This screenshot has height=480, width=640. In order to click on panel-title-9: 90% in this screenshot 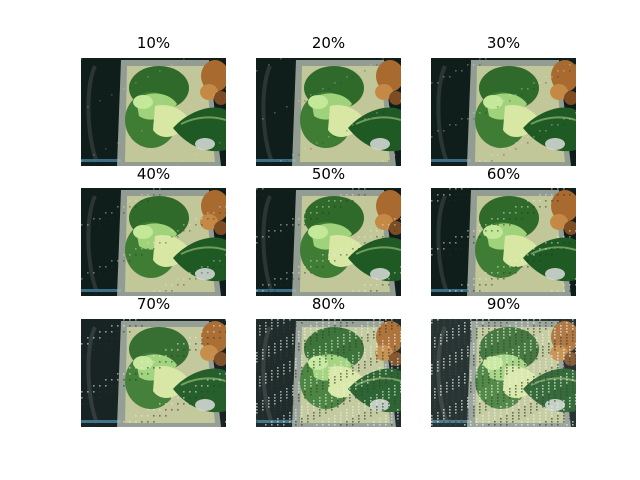, I will do `click(503, 304)`.